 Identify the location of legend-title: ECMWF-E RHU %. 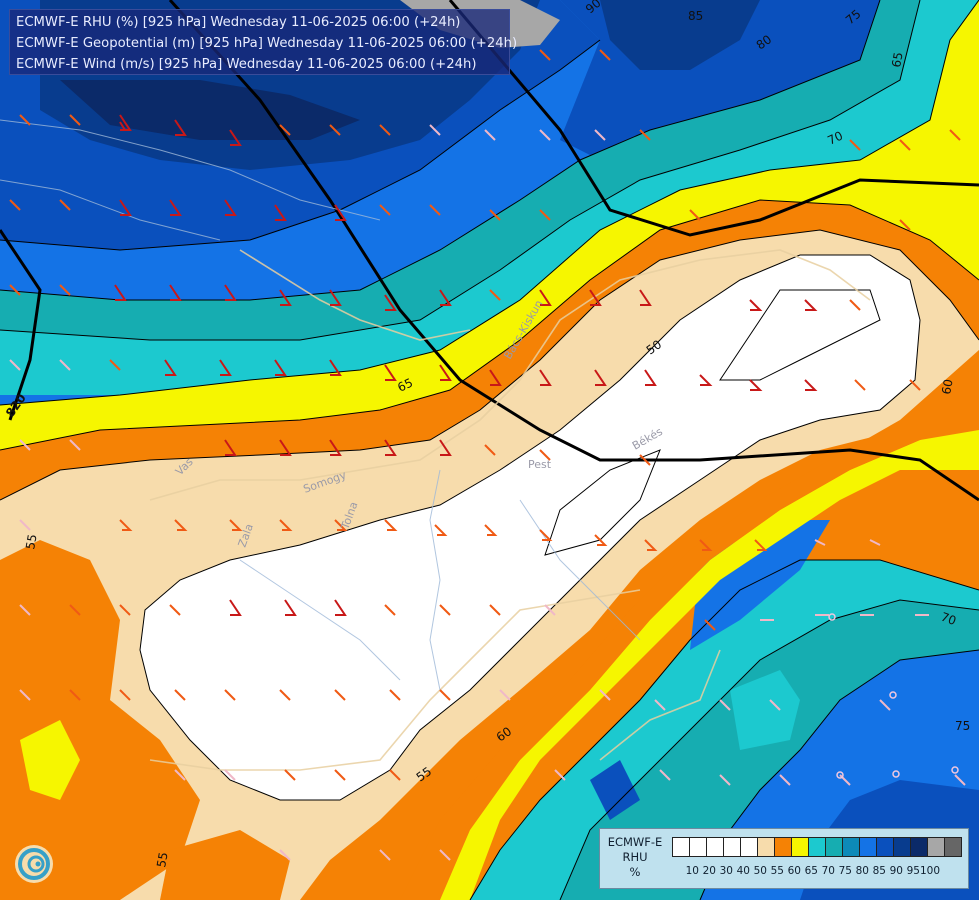
(635, 857).